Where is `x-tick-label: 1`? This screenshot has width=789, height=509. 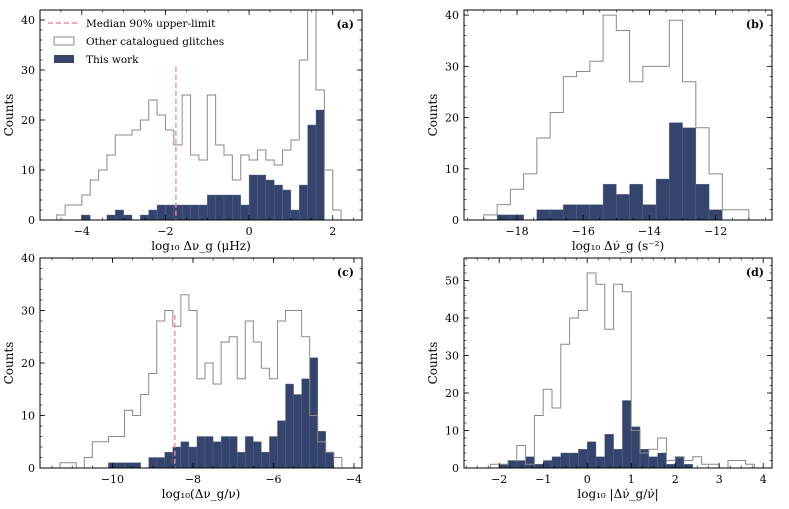 x-tick-label: 1 is located at coordinates (631, 479).